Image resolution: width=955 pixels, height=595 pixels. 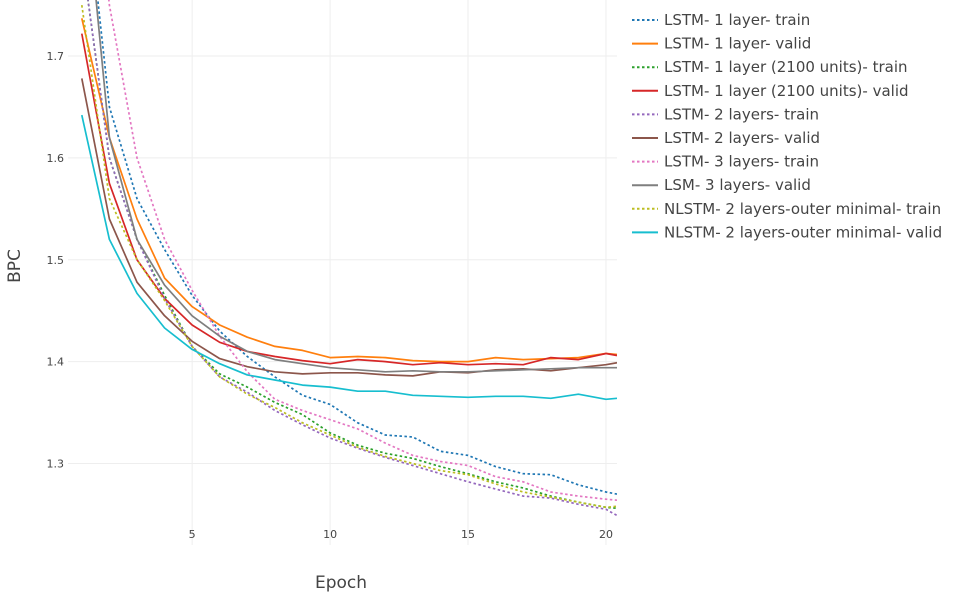 What do you see at coordinates (468, 534) in the screenshot?
I see `x-tick-label: 15` at bounding box center [468, 534].